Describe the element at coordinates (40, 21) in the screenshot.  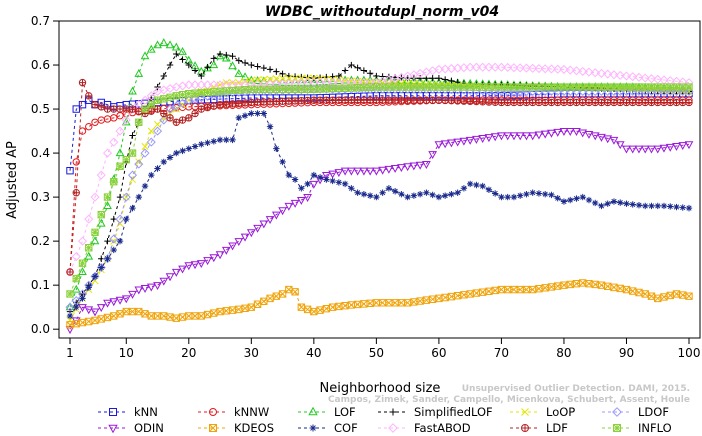
I see `y-tick-label: 0.7` at that location.